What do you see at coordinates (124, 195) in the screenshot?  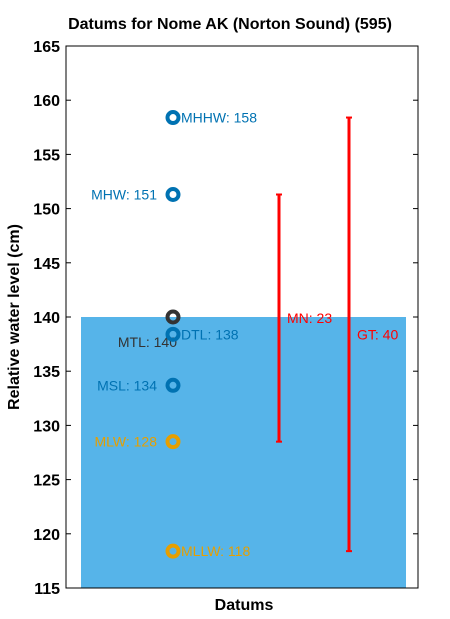 I see `datum-label: MHW: 151` at bounding box center [124, 195].